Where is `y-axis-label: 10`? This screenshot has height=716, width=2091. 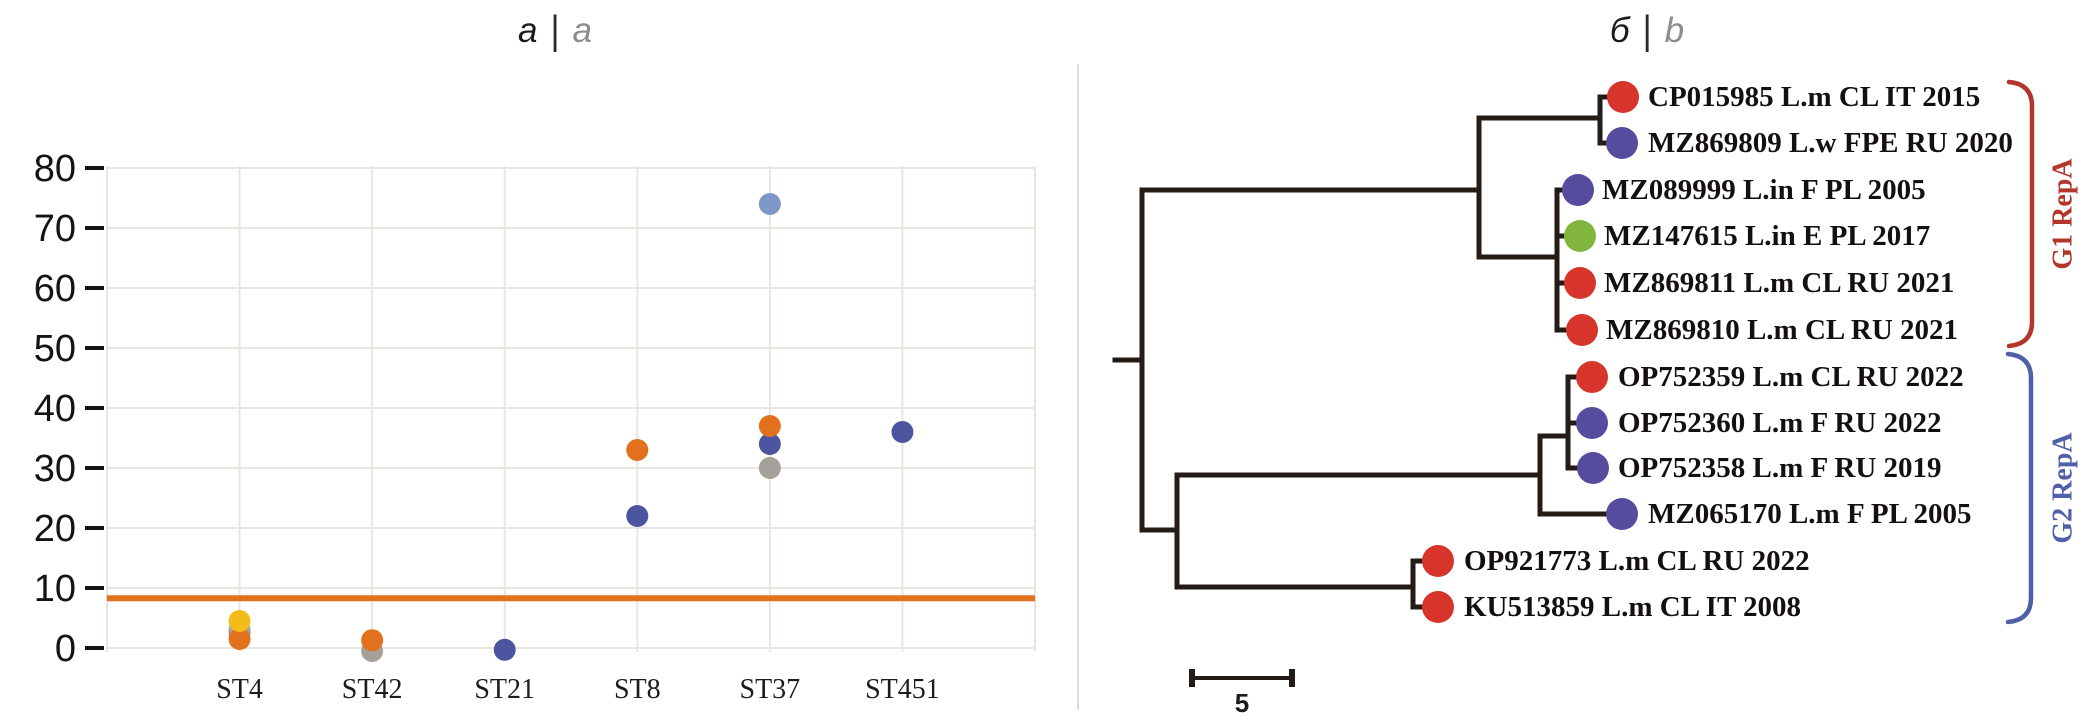
y-axis-label: 10 is located at coordinates (55, 589).